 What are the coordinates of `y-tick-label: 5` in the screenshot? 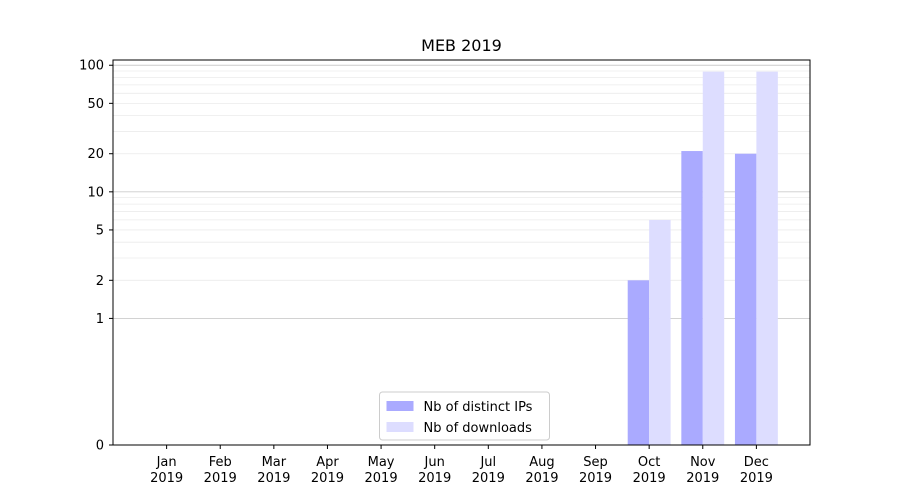 It's located at (100, 230).